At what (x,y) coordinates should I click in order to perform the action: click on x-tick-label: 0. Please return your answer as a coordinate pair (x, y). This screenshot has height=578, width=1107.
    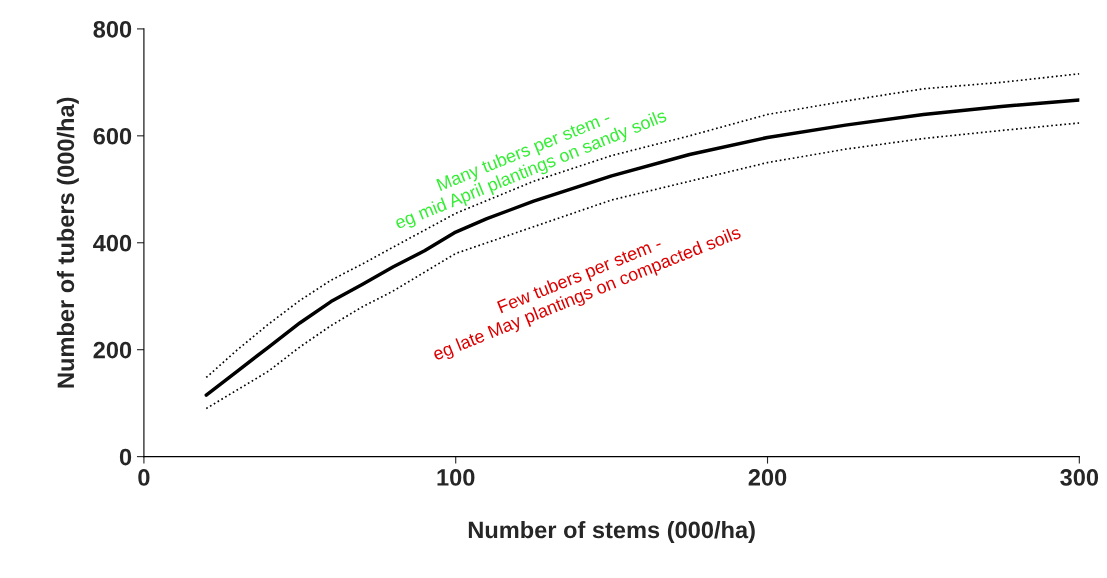
    Looking at the image, I should click on (144, 477).